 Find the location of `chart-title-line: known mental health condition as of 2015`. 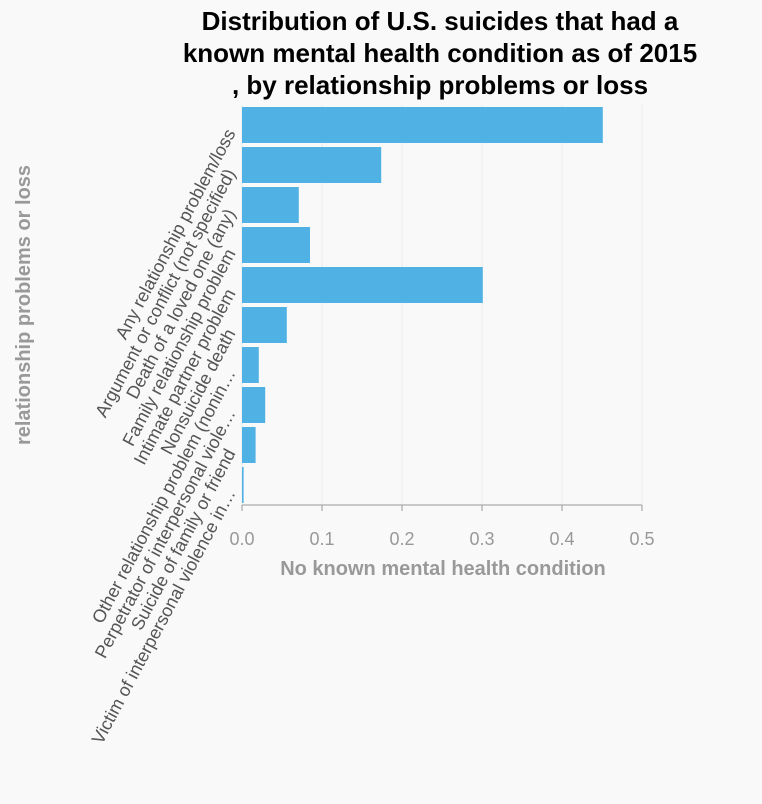

chart-title-line: known mental health condition as of 2015 is located at coordinates (440, 53).